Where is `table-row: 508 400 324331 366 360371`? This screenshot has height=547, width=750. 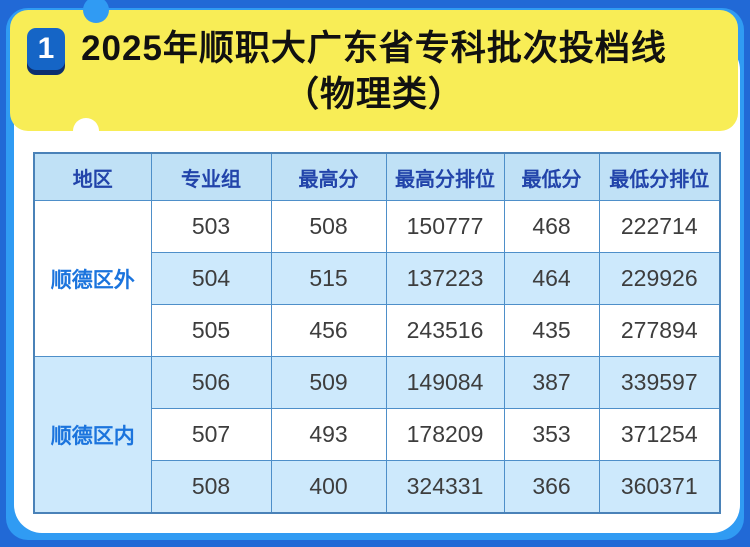
table-row: 508 400 324331 366 360371 is located at coordinates (377, 487).